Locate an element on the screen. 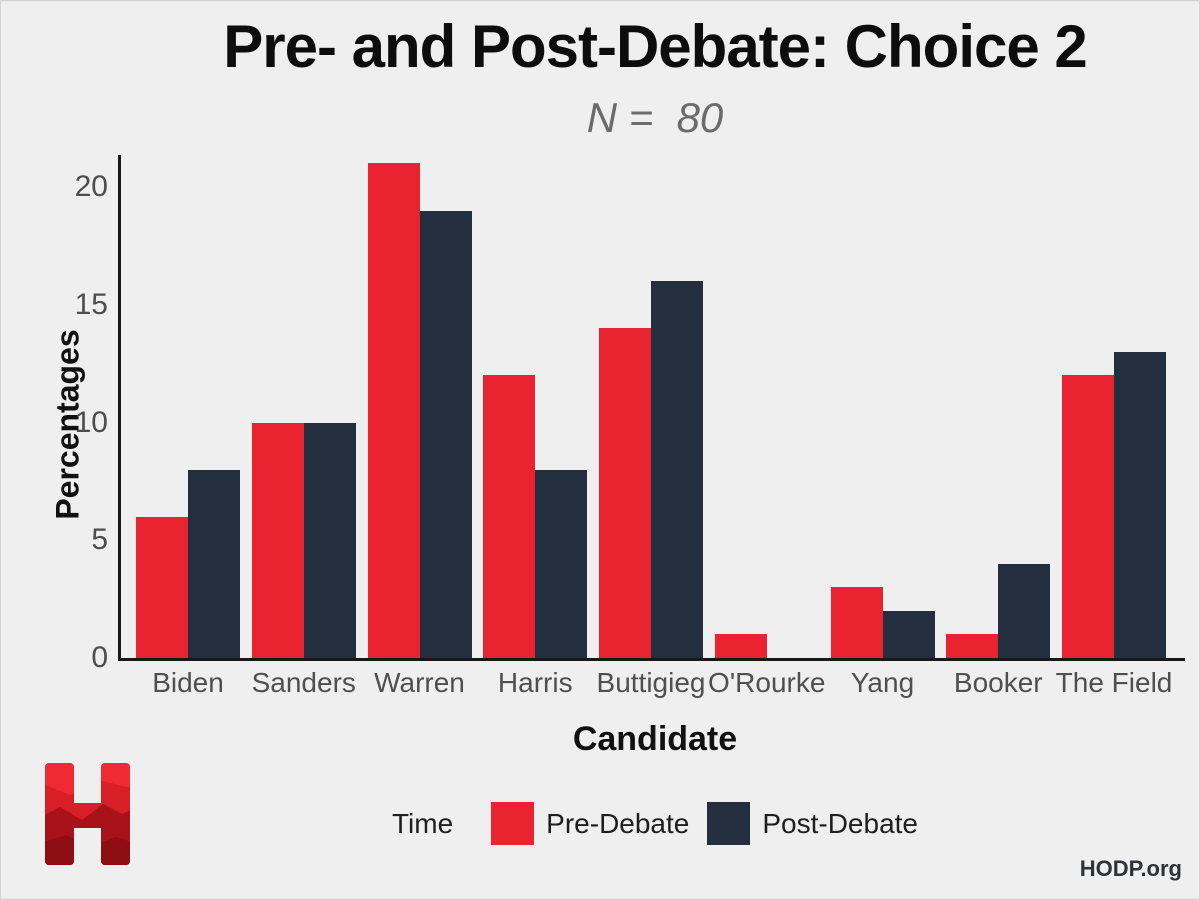  y-tick-label: 10 is located at coordinates (91, 422).